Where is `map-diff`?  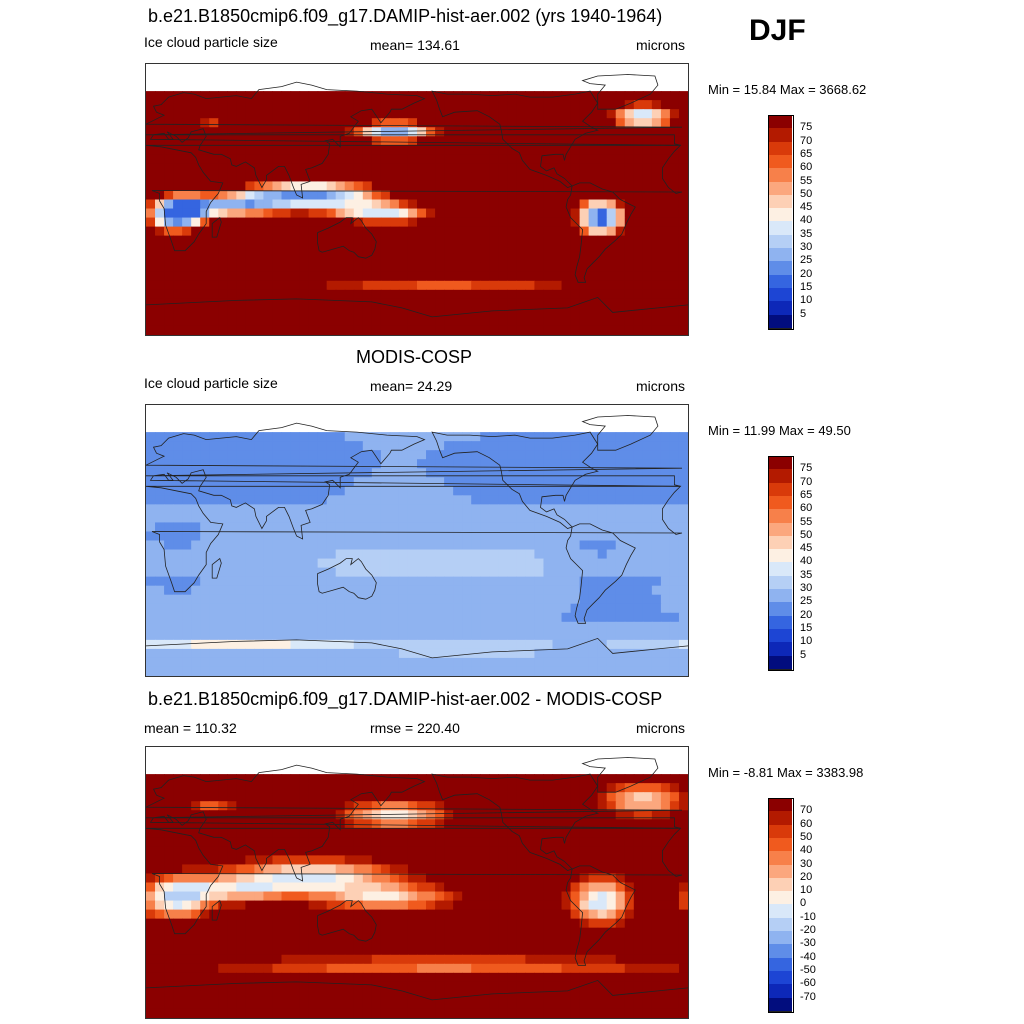
map-diff is located at coordinates (417, 882).